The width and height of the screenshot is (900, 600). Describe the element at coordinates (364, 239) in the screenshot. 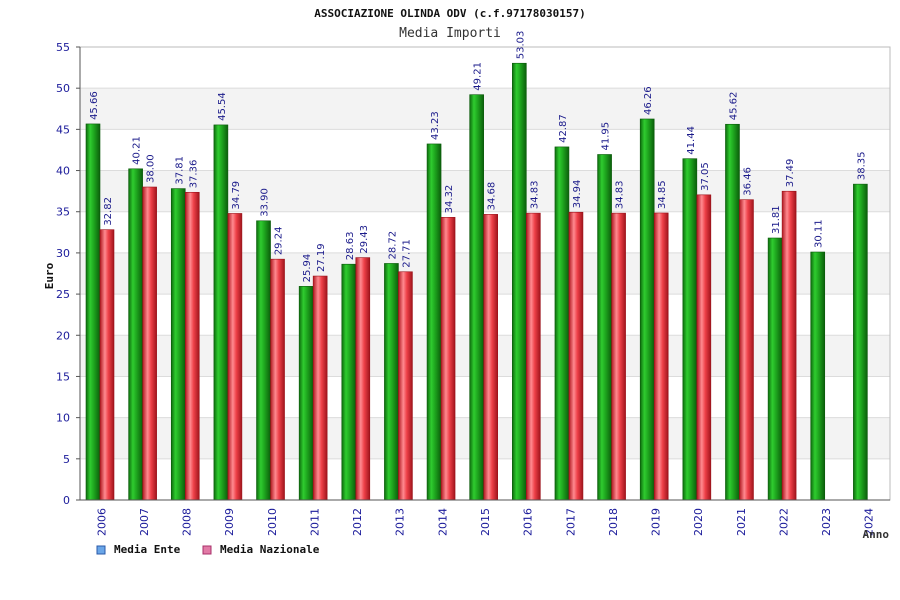

I see `data-label: 29.43` at that location.